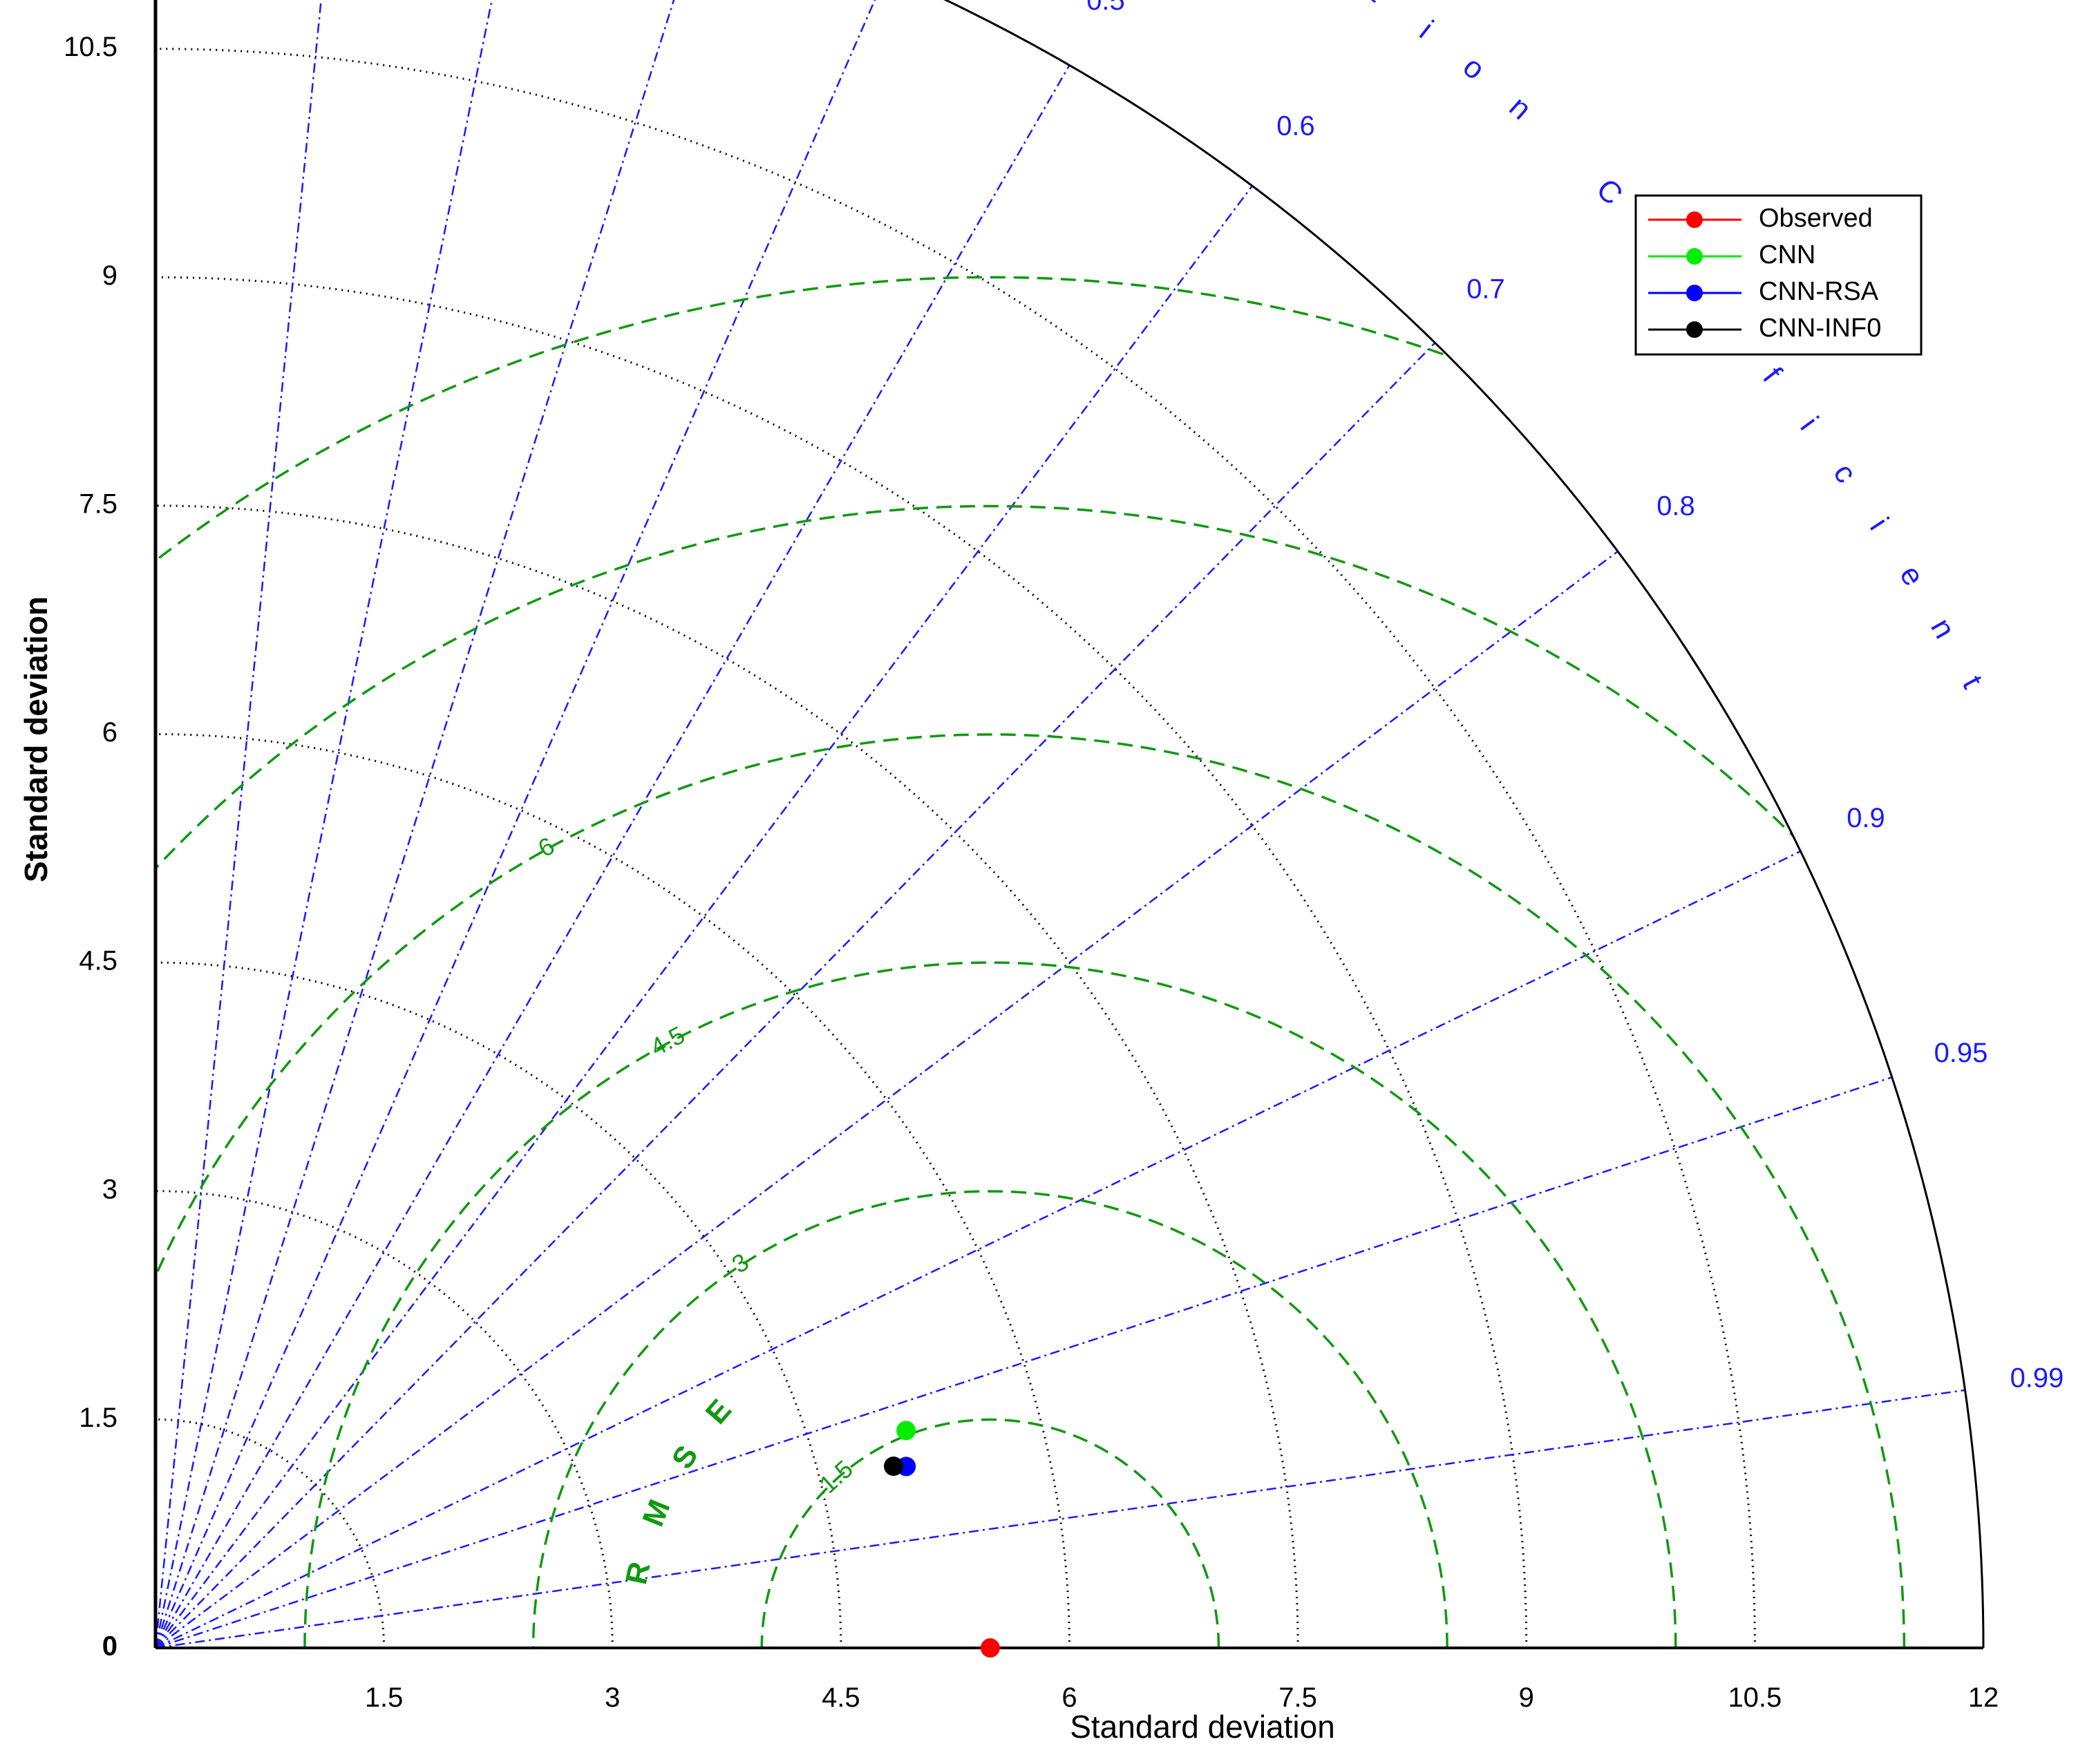  Describe the element at coordinates (612, 1697) in the screenshot. I see `x-tick-label: 3` at that location.